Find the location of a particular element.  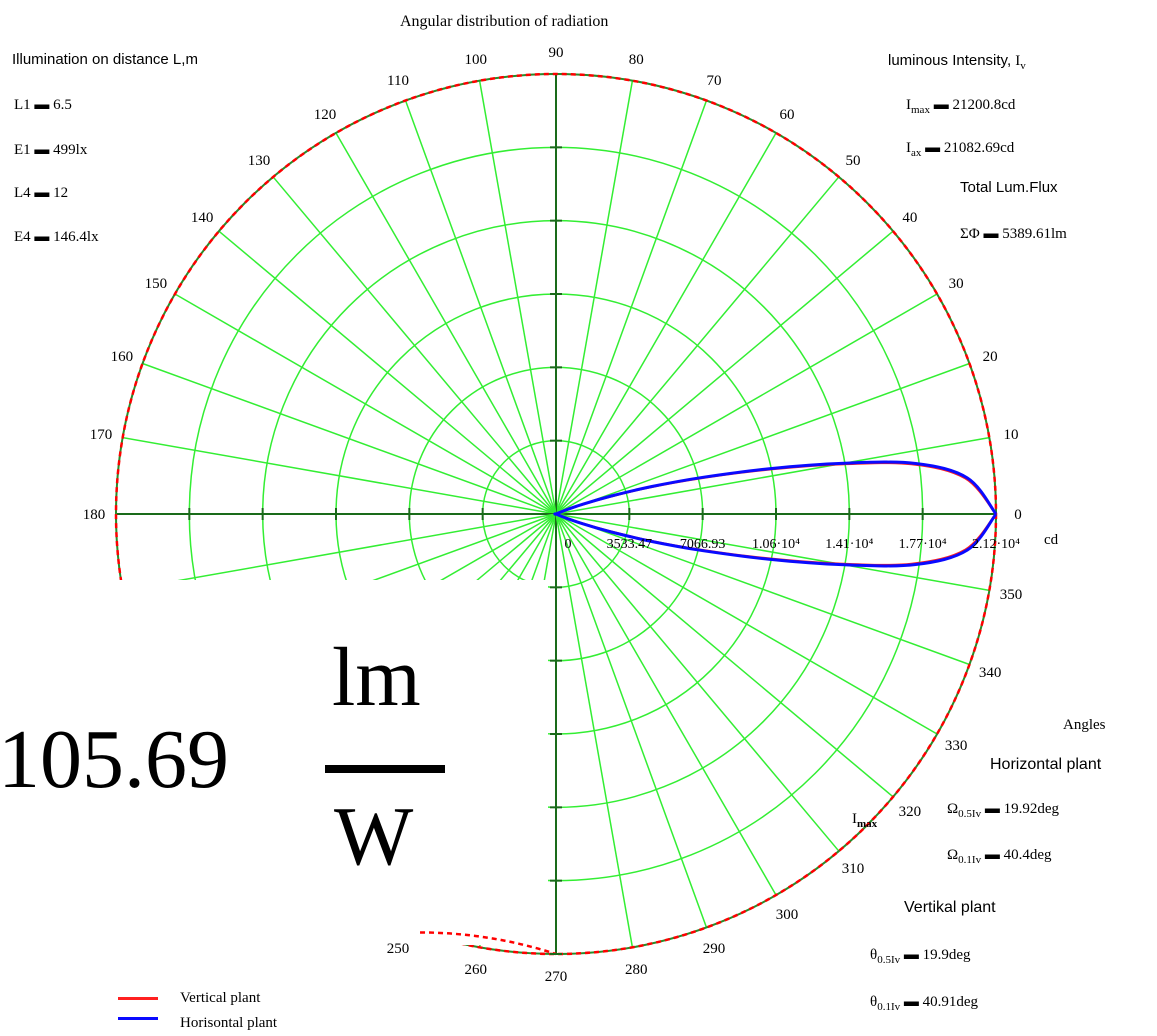

angle-tick-label-30: 30 is located at coordinates (956, 284).